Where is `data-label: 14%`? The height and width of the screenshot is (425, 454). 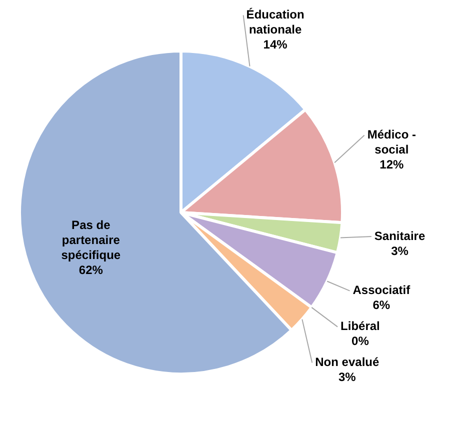 data-label: 14% is located at coordinates (275, 44).